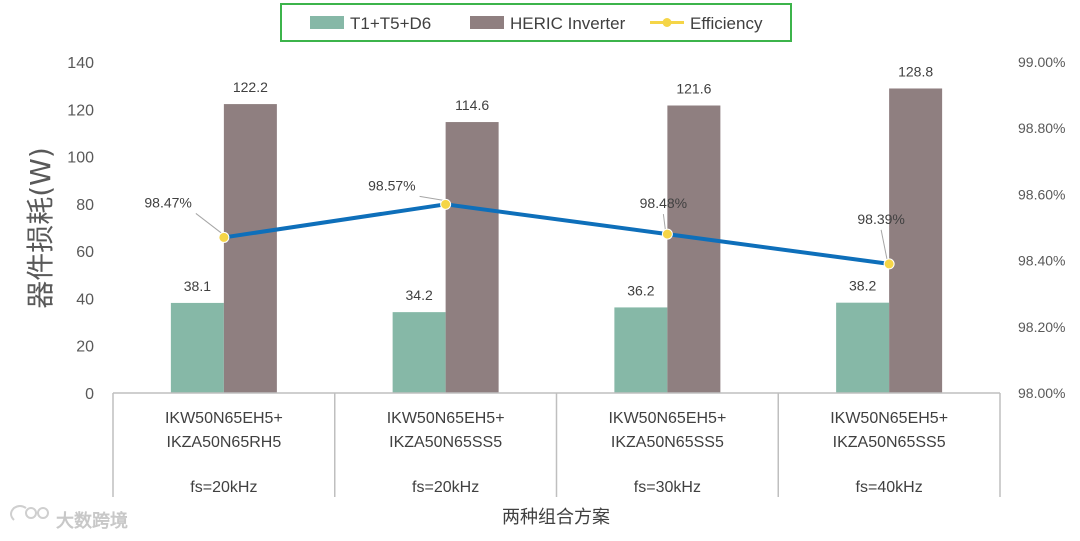 The image size is (1080, 541). What do you see at coordinates (80, 158) in the screenshot?
I see `y-tick-label: 100` at bounding box center [80, 158].